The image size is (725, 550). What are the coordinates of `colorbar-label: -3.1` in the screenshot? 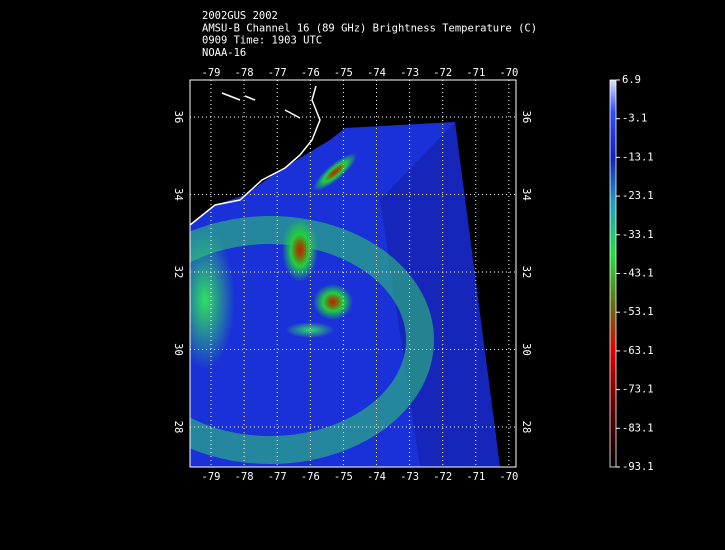 It's located at (634, 119).